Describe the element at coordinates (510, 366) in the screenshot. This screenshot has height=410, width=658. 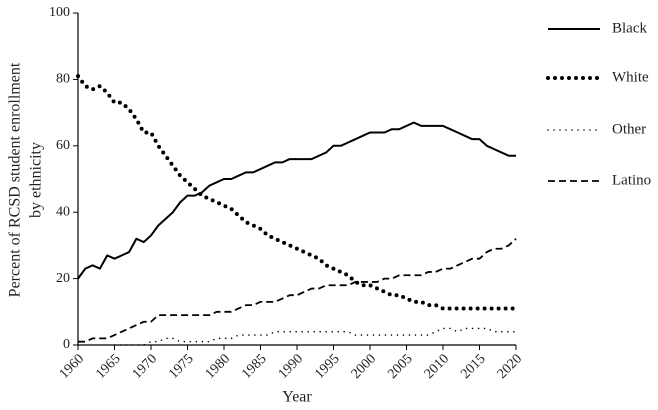
I see `x-tick-label: 2020` at that location.